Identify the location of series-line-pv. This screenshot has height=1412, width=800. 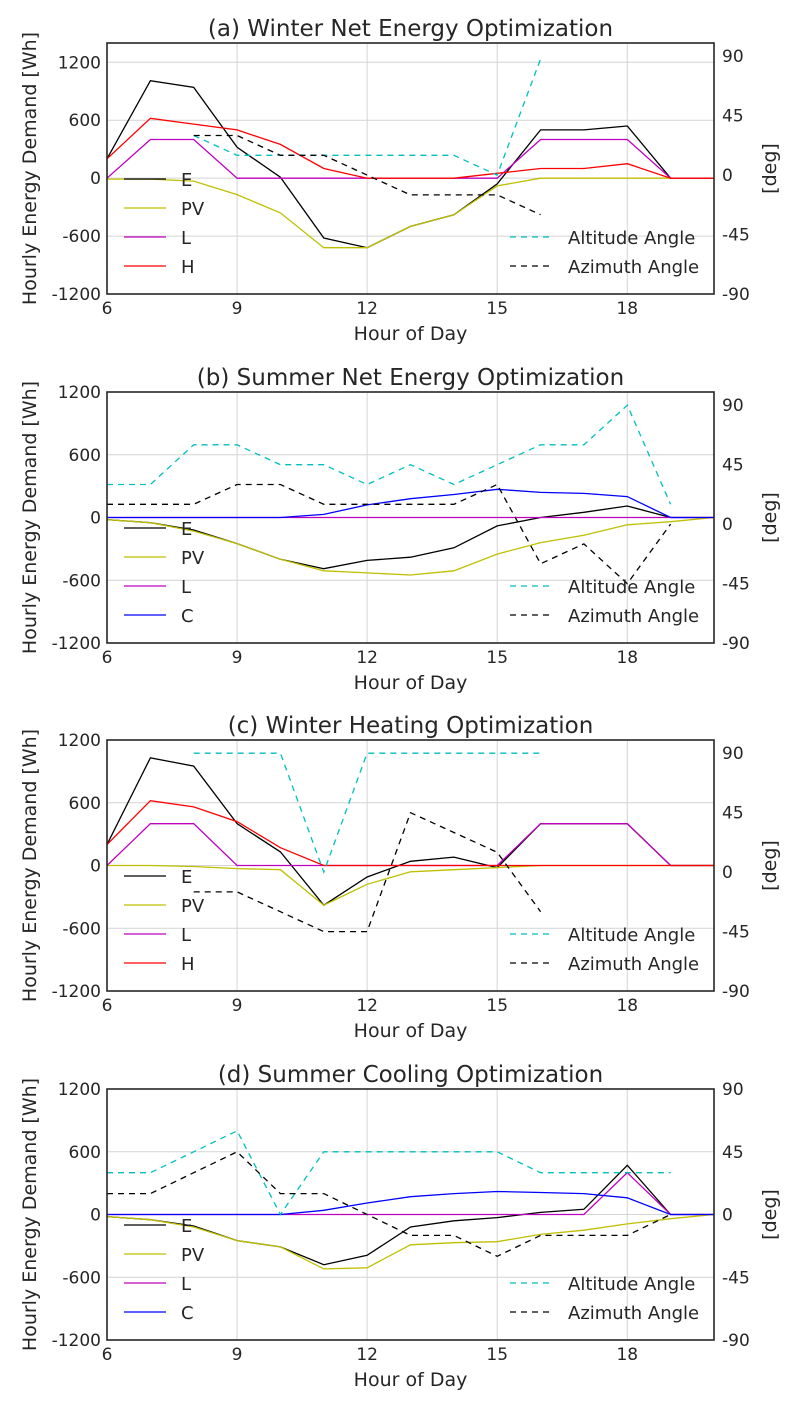
(410, 1241).